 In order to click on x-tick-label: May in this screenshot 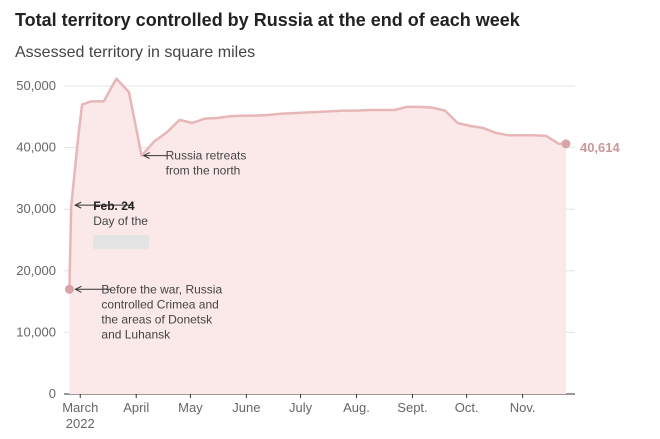, I will do `click(190, 407)`.